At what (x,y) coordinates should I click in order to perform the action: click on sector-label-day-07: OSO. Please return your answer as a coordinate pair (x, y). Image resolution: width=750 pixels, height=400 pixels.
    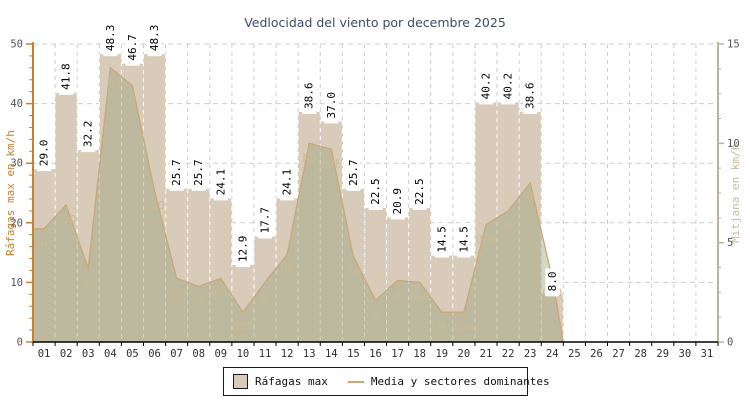
    Looking at the image, I should click on (177, 292).